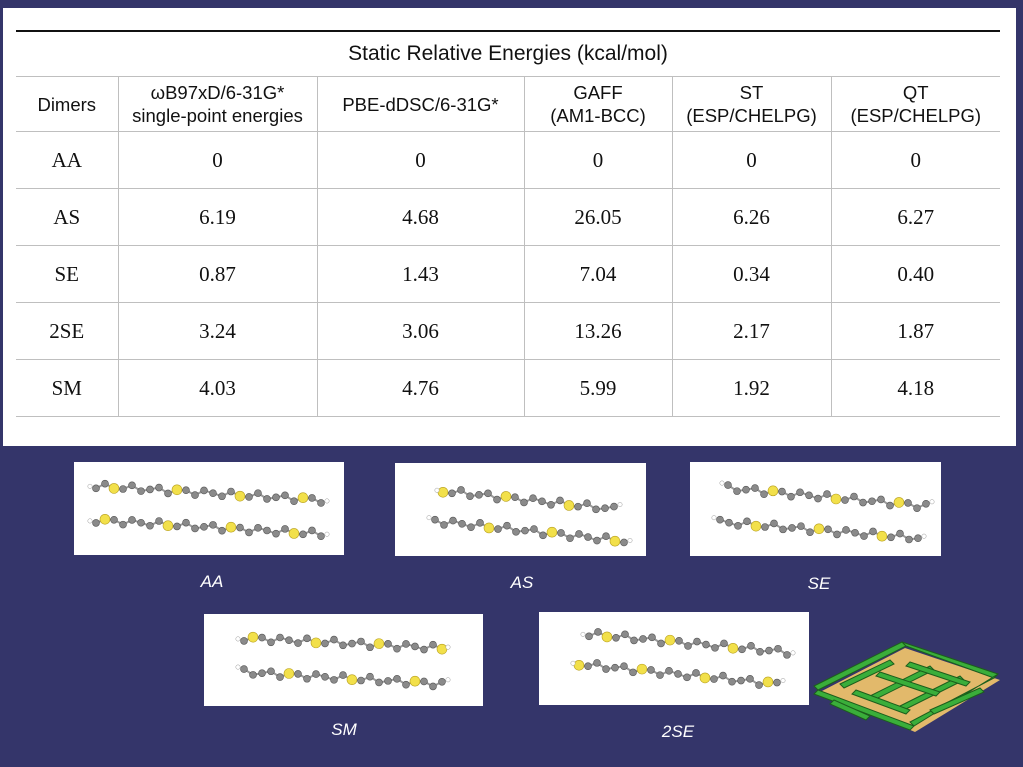 Image resolution: width=1023 pixels, height=767 pixels. I want to click on caption-sm: SM, so click(344, 729).